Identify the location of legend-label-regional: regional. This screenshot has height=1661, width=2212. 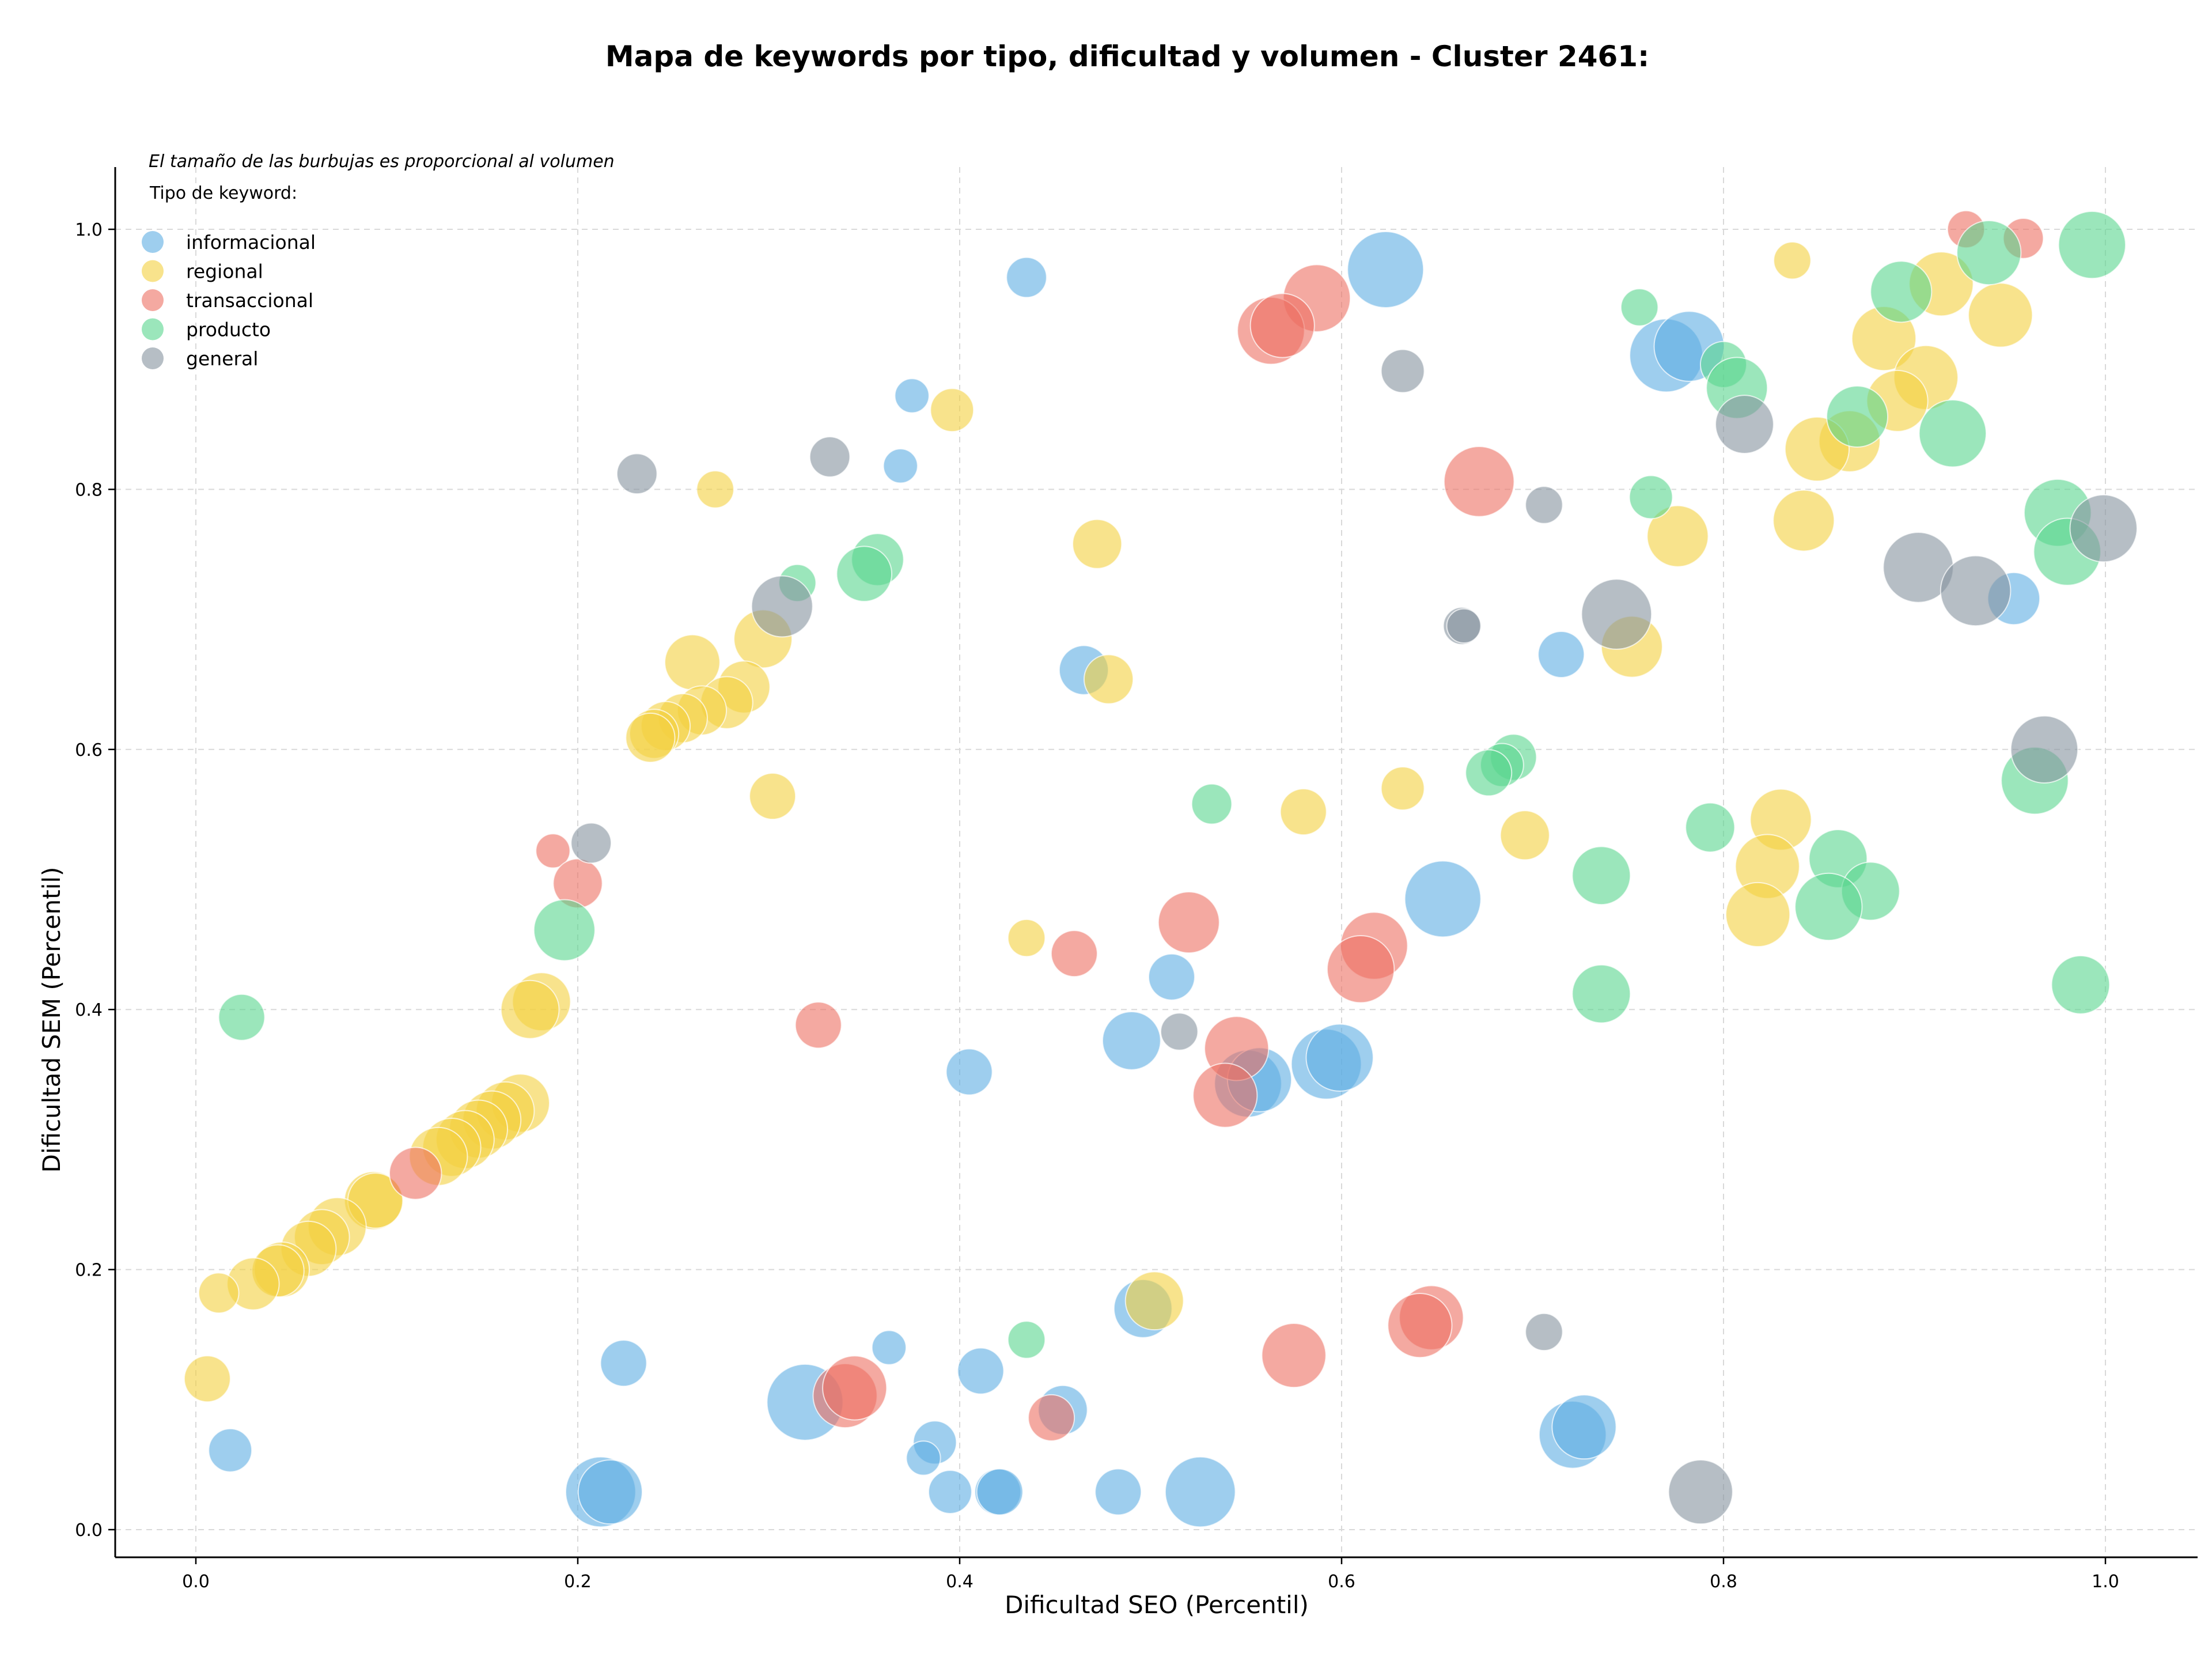
(224, 271).